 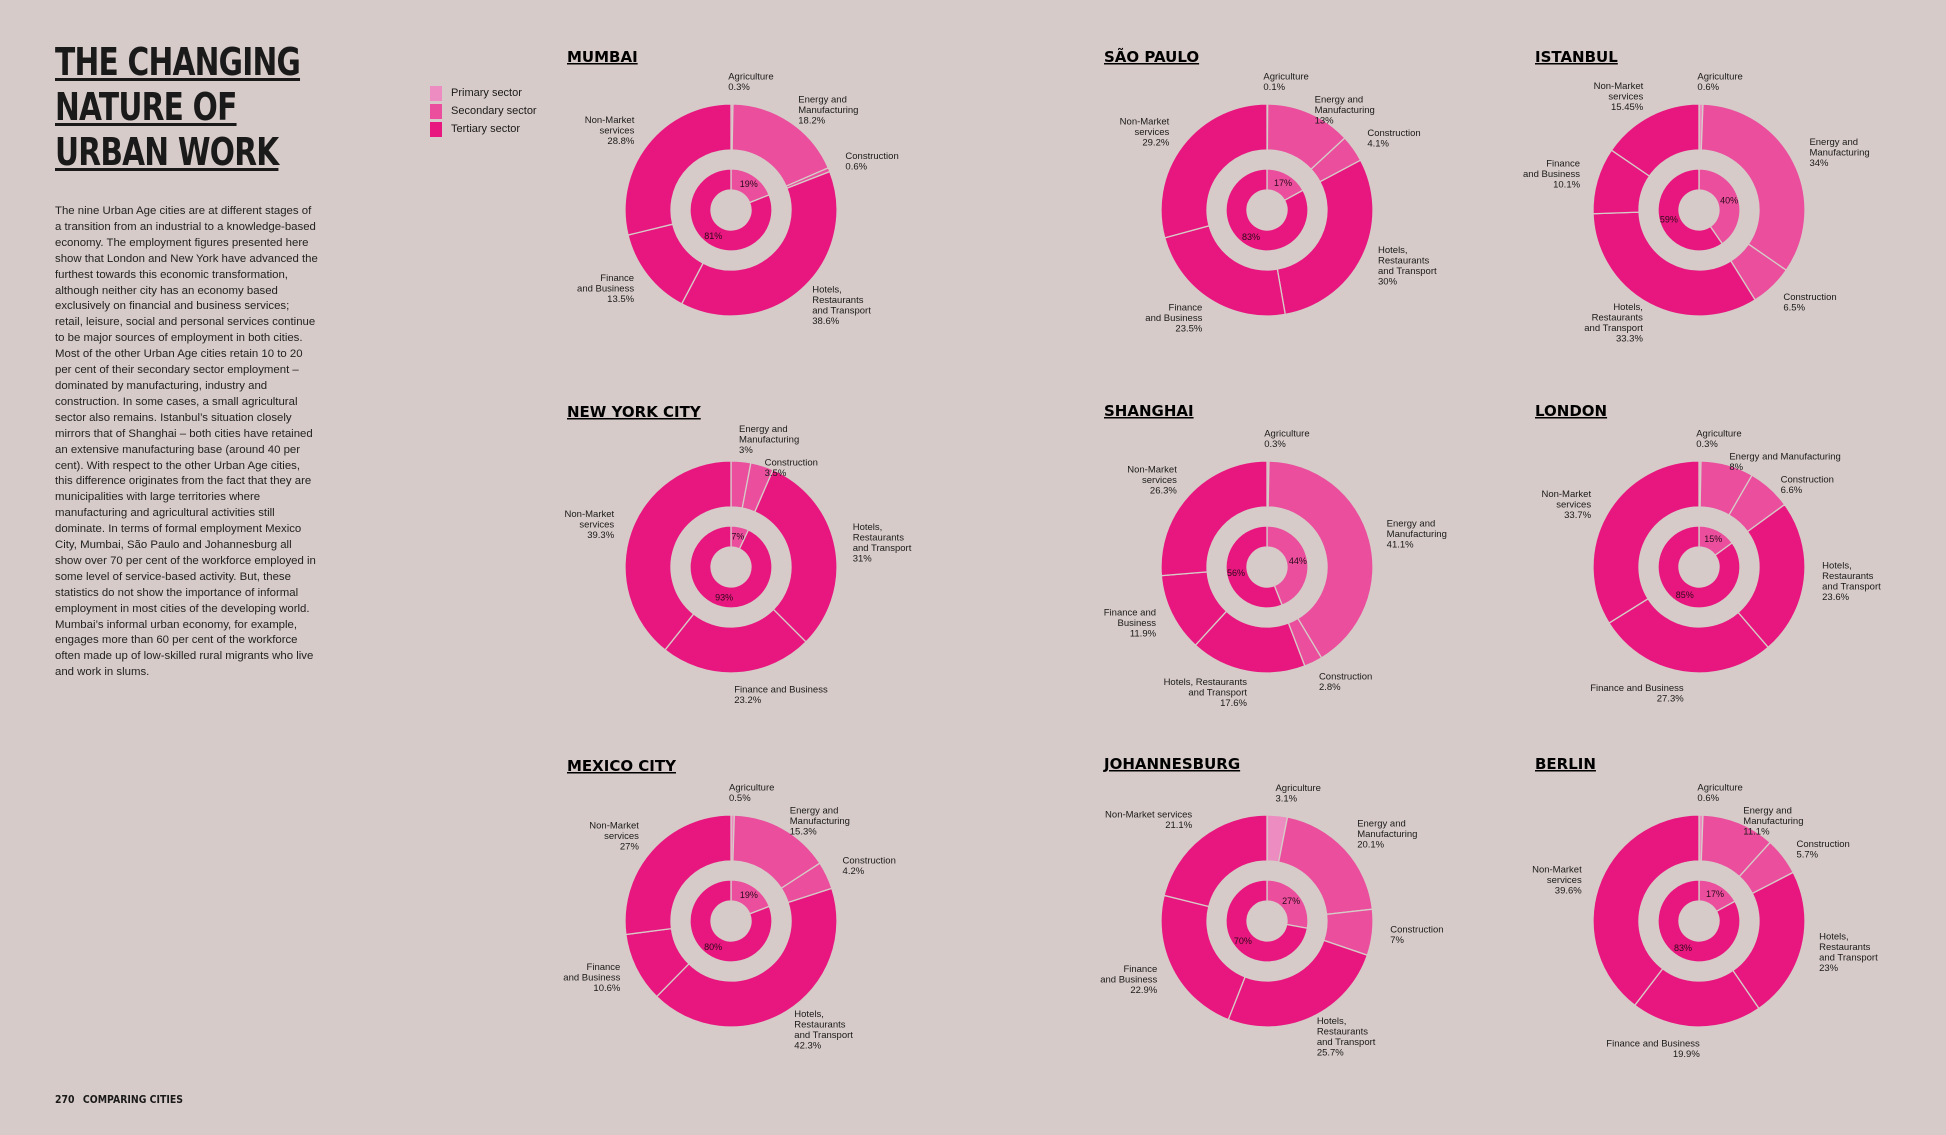 What do you see at coordinates (1151, 56) in the screenshot?
I see `chart-title: SÃO PAULO` at bounding box center [1151, 56].